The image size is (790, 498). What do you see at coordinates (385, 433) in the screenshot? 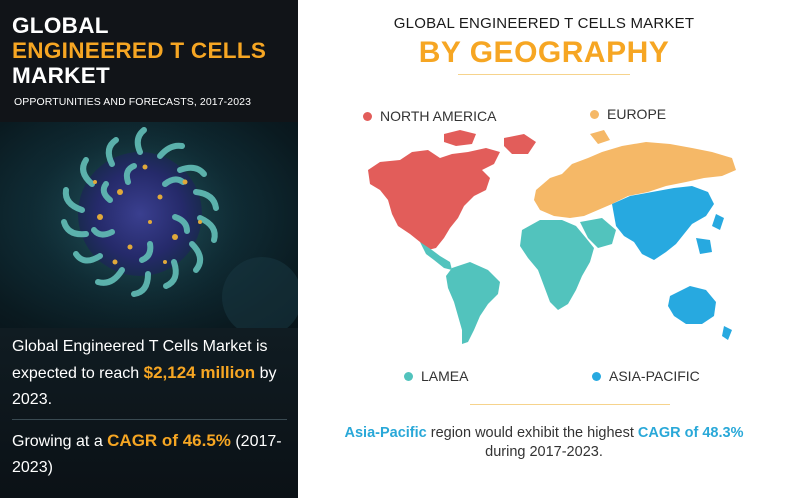
I see `footer-region: Asia-Pacific` at bounding box center [385, 433].